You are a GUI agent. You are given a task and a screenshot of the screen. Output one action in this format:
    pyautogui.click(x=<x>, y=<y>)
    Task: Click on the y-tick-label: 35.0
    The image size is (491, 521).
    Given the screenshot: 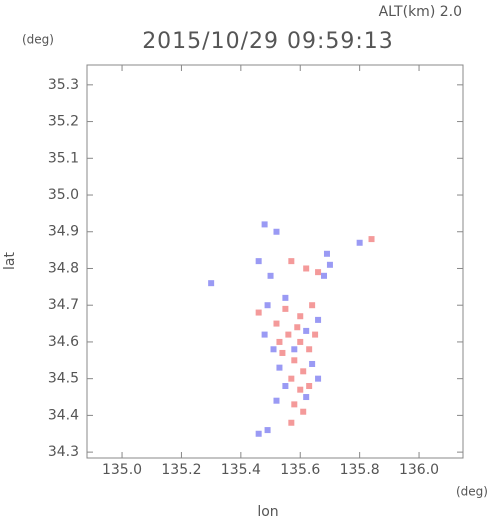 What is the action you would take?
    pyautogui.click(x=63, y=195)
    